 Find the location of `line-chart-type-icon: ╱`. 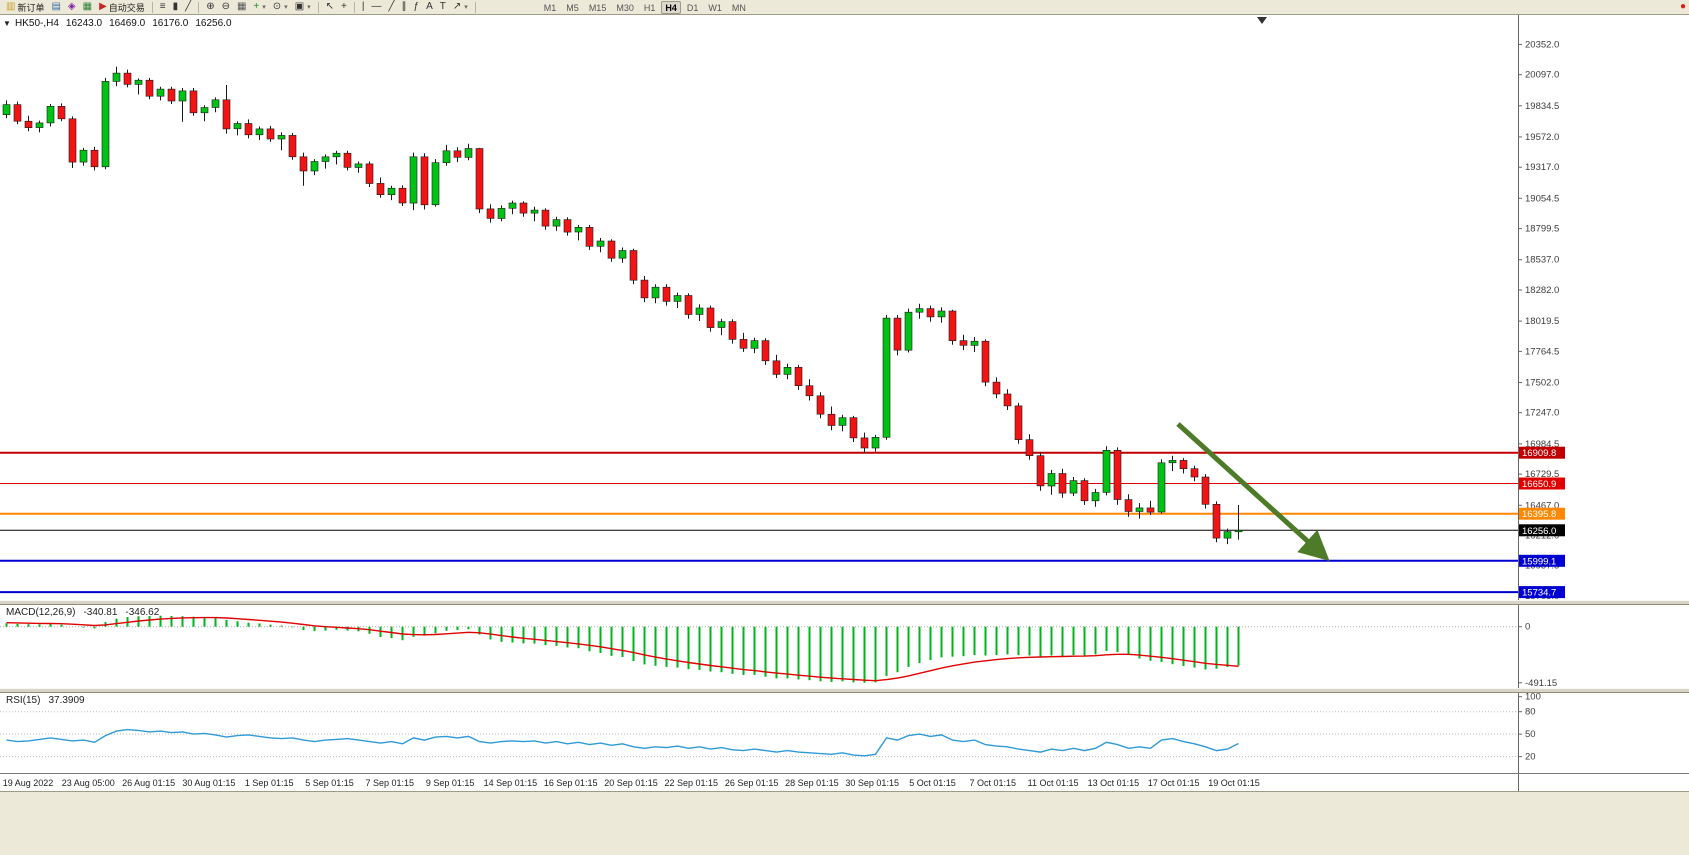

line-chart-type-icon: ╱ is located at coordinates (188, 7).